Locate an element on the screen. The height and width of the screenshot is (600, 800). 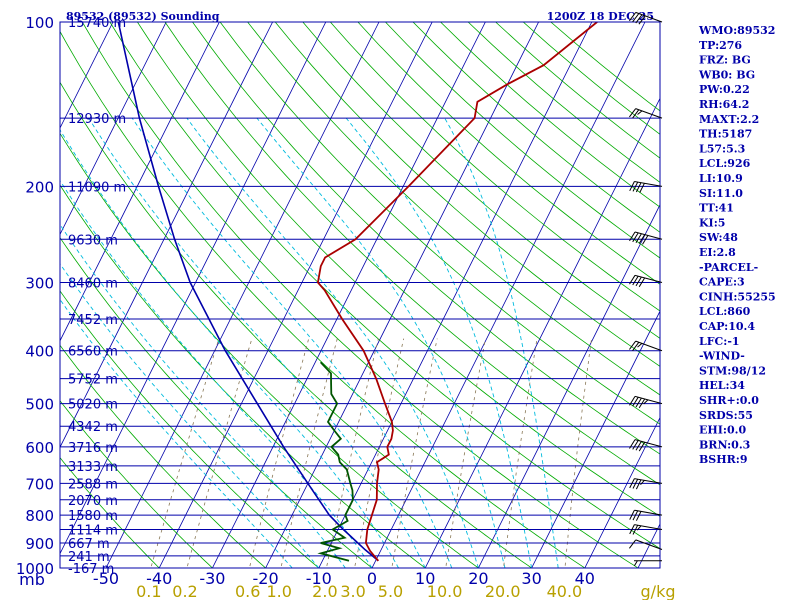
sounding-index: WMO:89532 is located at coordinates (736, 30).